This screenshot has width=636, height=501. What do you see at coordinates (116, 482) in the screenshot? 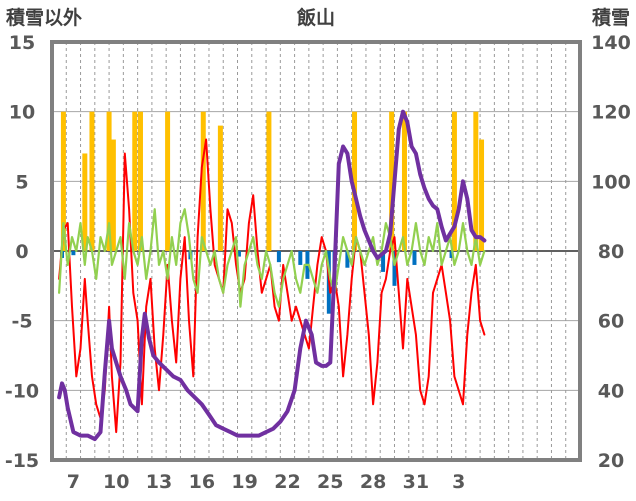
I see `x-tick: 10` at bounding box center [116, 482].